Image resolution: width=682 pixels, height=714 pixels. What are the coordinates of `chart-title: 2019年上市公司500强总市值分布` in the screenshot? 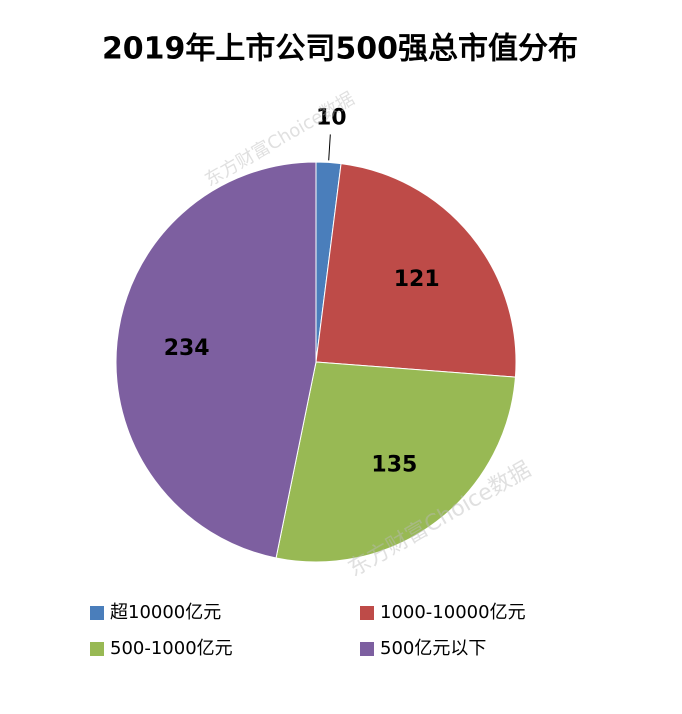 It's located at (340, 49).